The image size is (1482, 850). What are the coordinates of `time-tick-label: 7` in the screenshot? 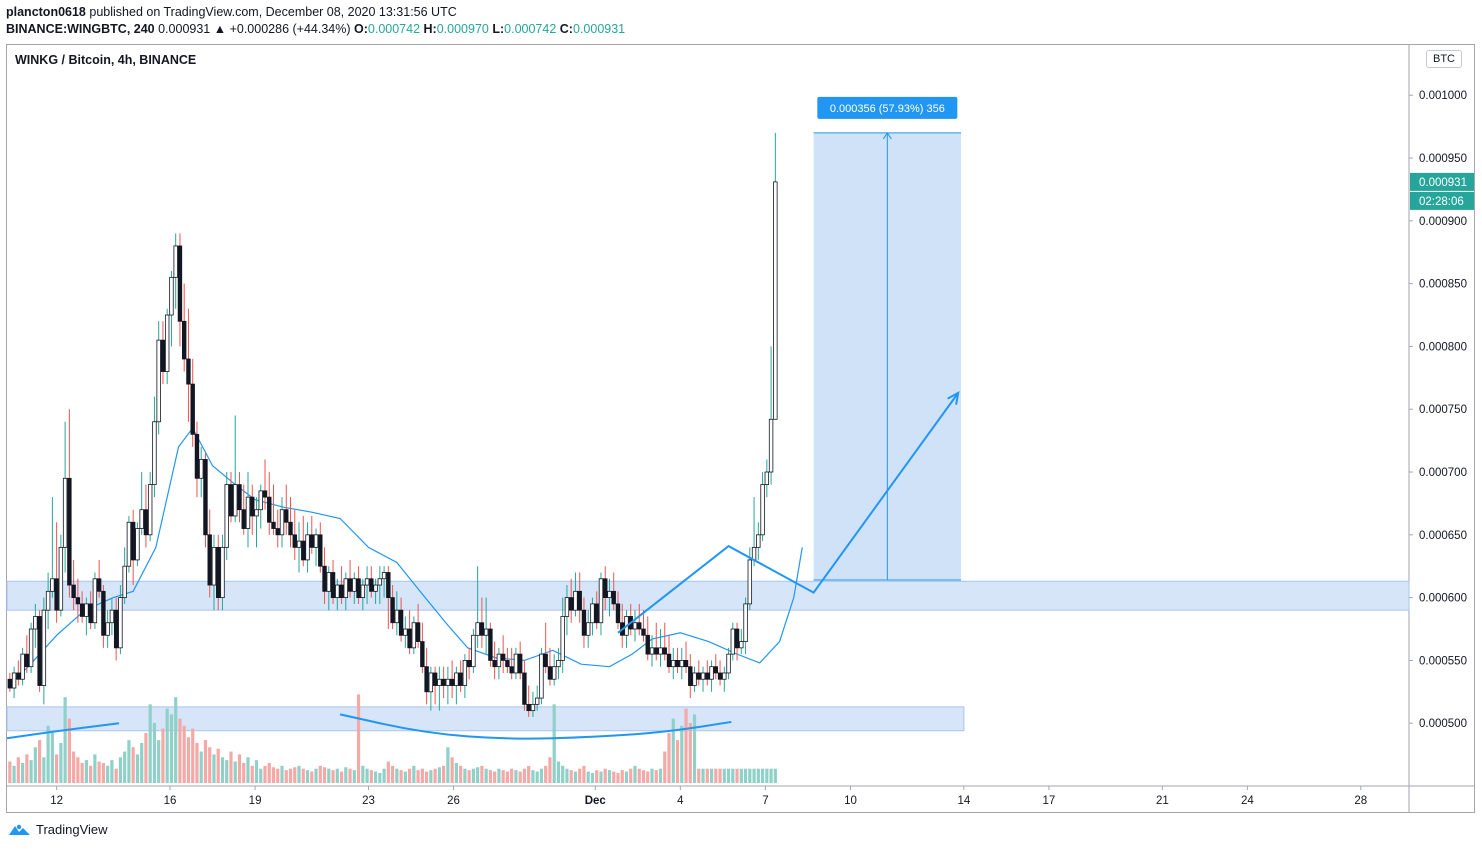 It's located at (765, 801).